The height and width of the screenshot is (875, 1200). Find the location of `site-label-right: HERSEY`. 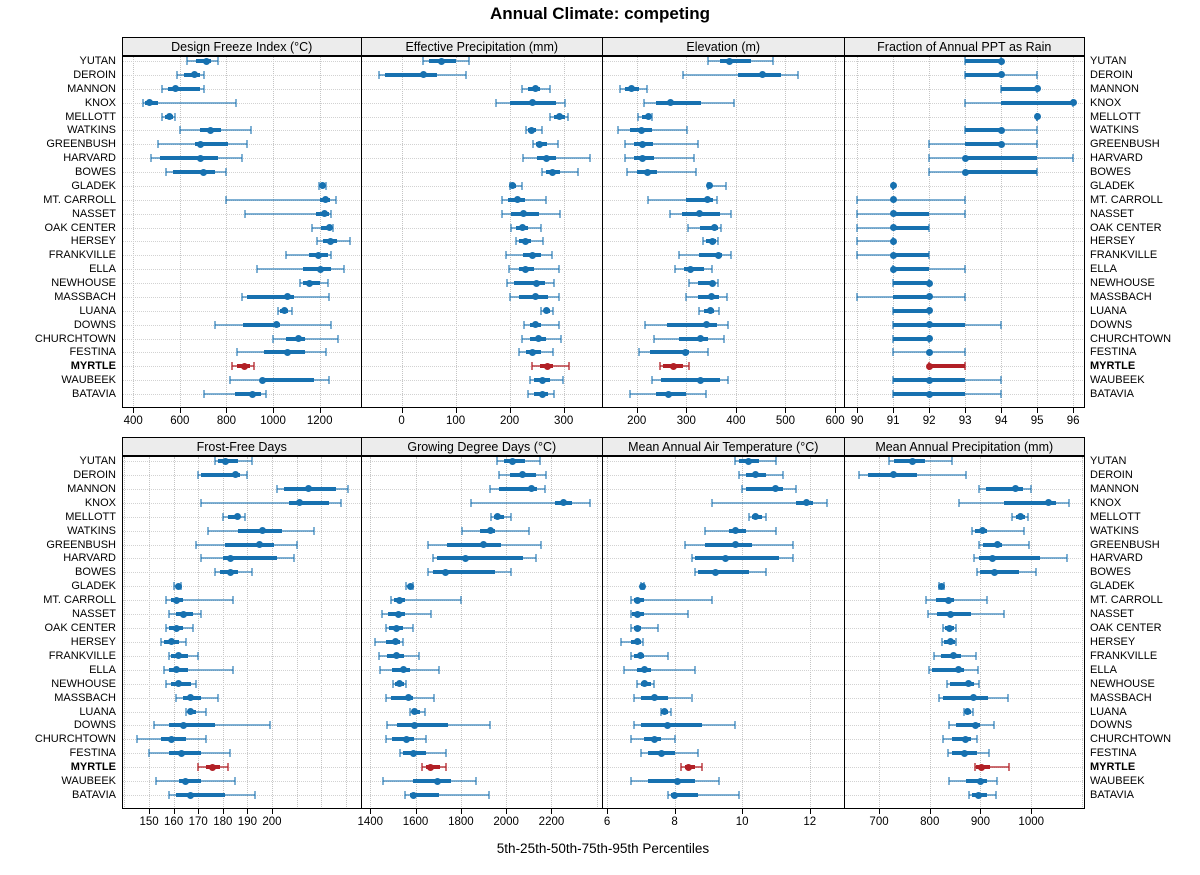

site-label-right: HERSEY is located at coordinates (1113, 641).